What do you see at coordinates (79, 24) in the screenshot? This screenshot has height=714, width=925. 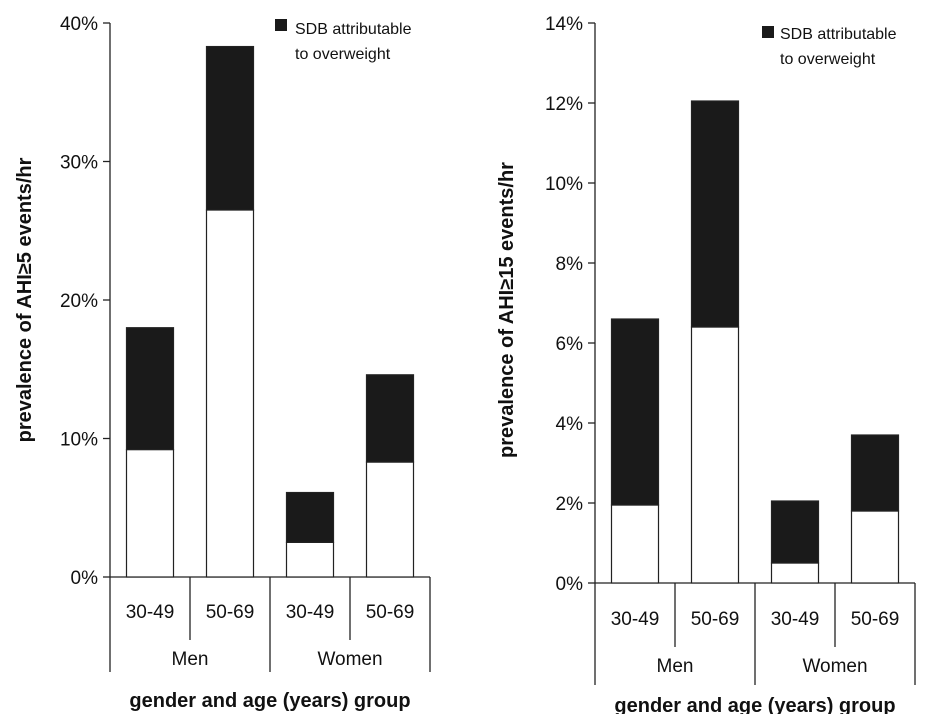 I see `y-tick-label: 40%` at bounding box center [79, 24].